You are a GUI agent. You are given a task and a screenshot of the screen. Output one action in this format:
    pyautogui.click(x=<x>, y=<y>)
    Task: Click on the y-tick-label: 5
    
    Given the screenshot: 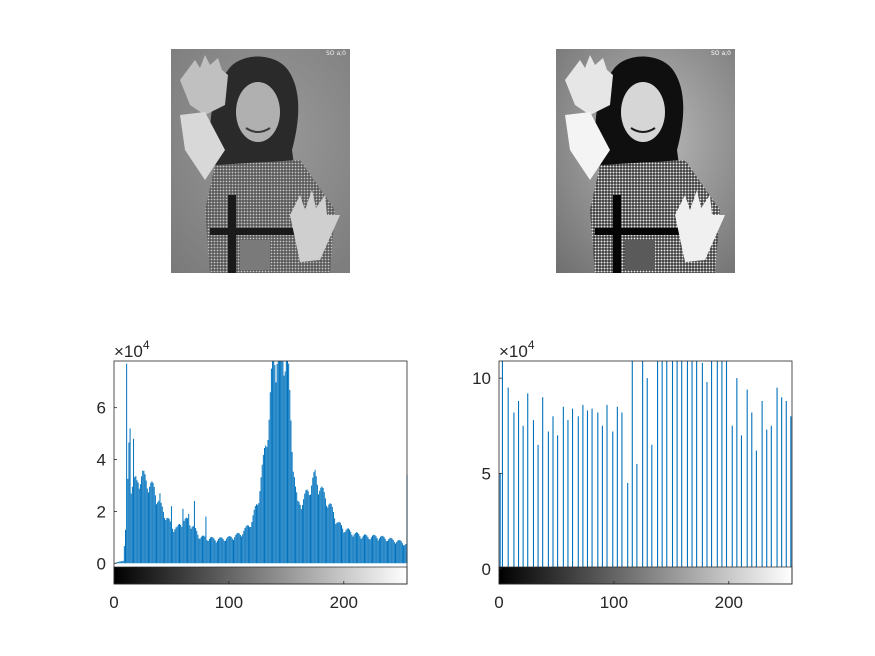 What is the action you would take?
    pyautogui.click(x=486, y=473)
    